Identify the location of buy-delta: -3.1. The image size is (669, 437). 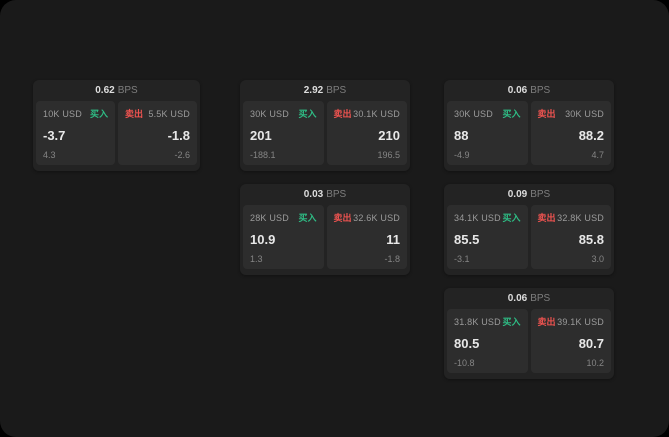
(462, 259).